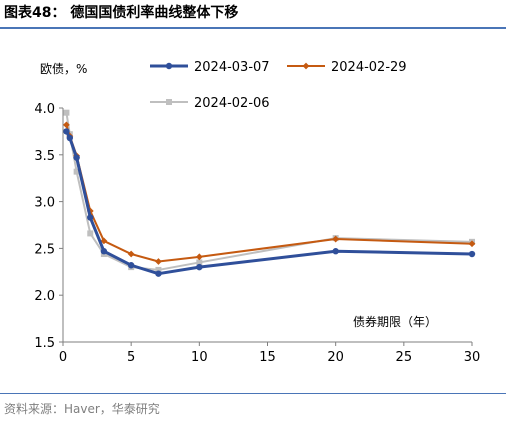 The width and height of the screenshot is (506, 424). What do you see at coordinates (232, 67) in the screenshot?
I see `legend-label: 2024-03-07` at bounding box center [232, 67].